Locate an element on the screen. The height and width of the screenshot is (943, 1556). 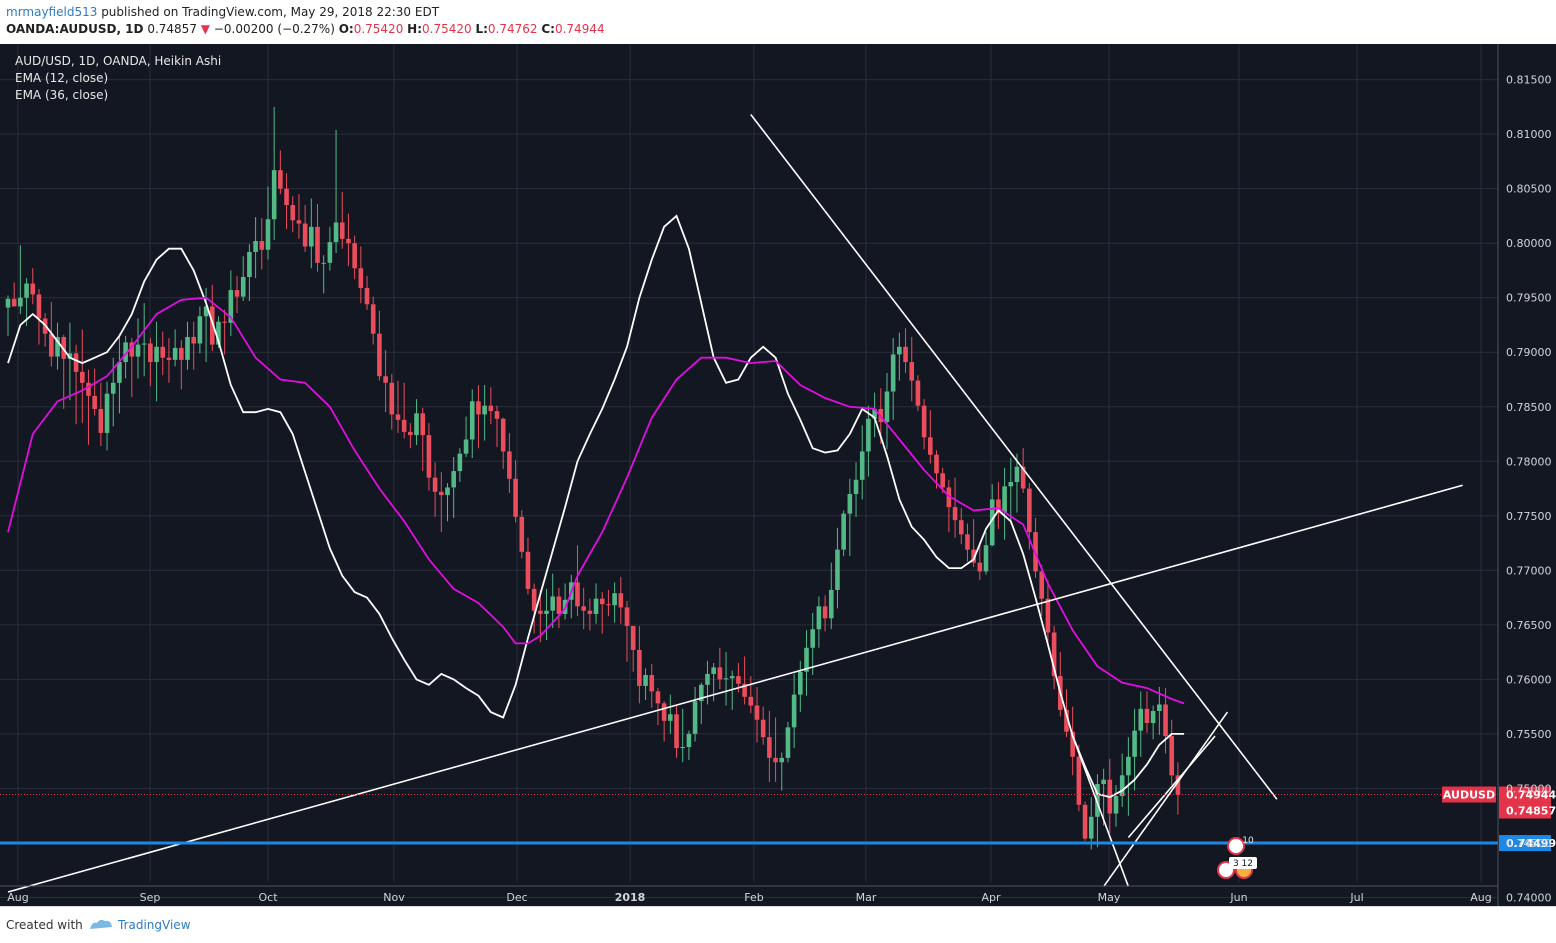
legend-ema36: EMA (36, close) is located at coordinates (62, 95).